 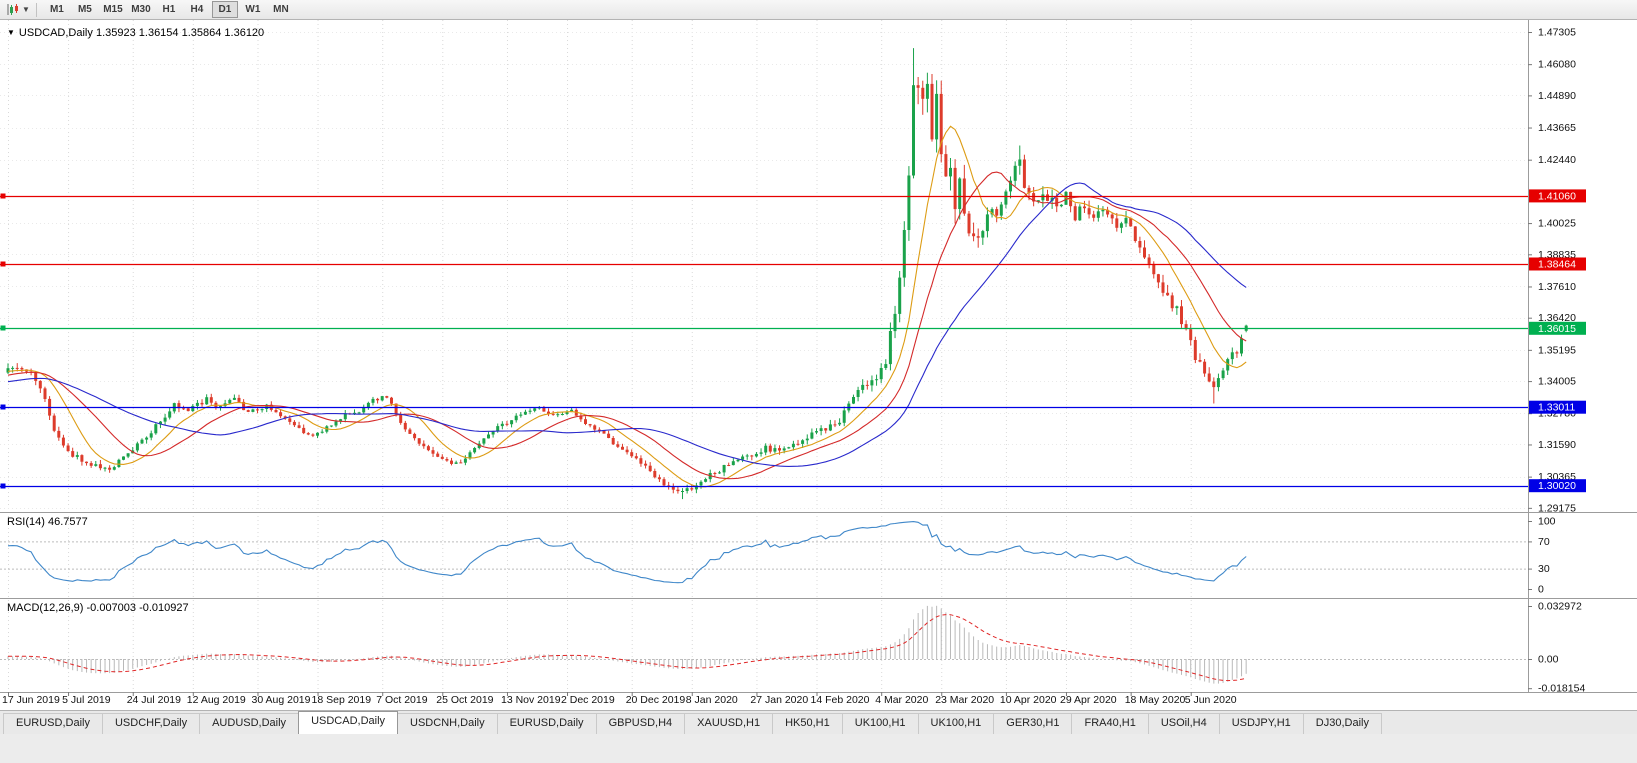 What do you see at coordinates (1556, 408) in the screenshot?
I see `svg-text: 1.33011` at bounding box center [1556, 408].